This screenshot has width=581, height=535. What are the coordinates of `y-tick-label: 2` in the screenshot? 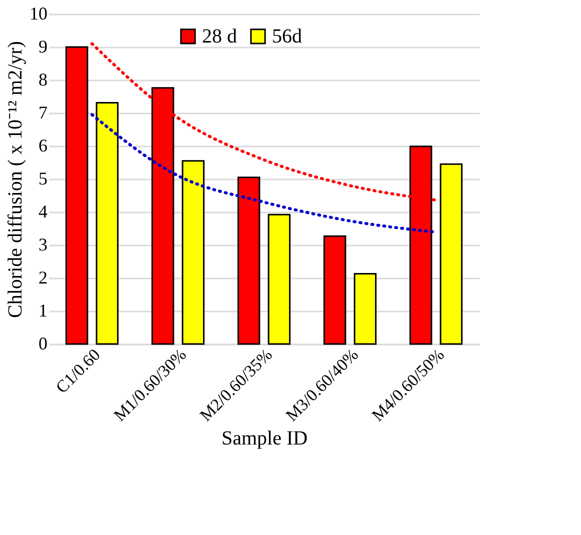 It's located at (43, 278).